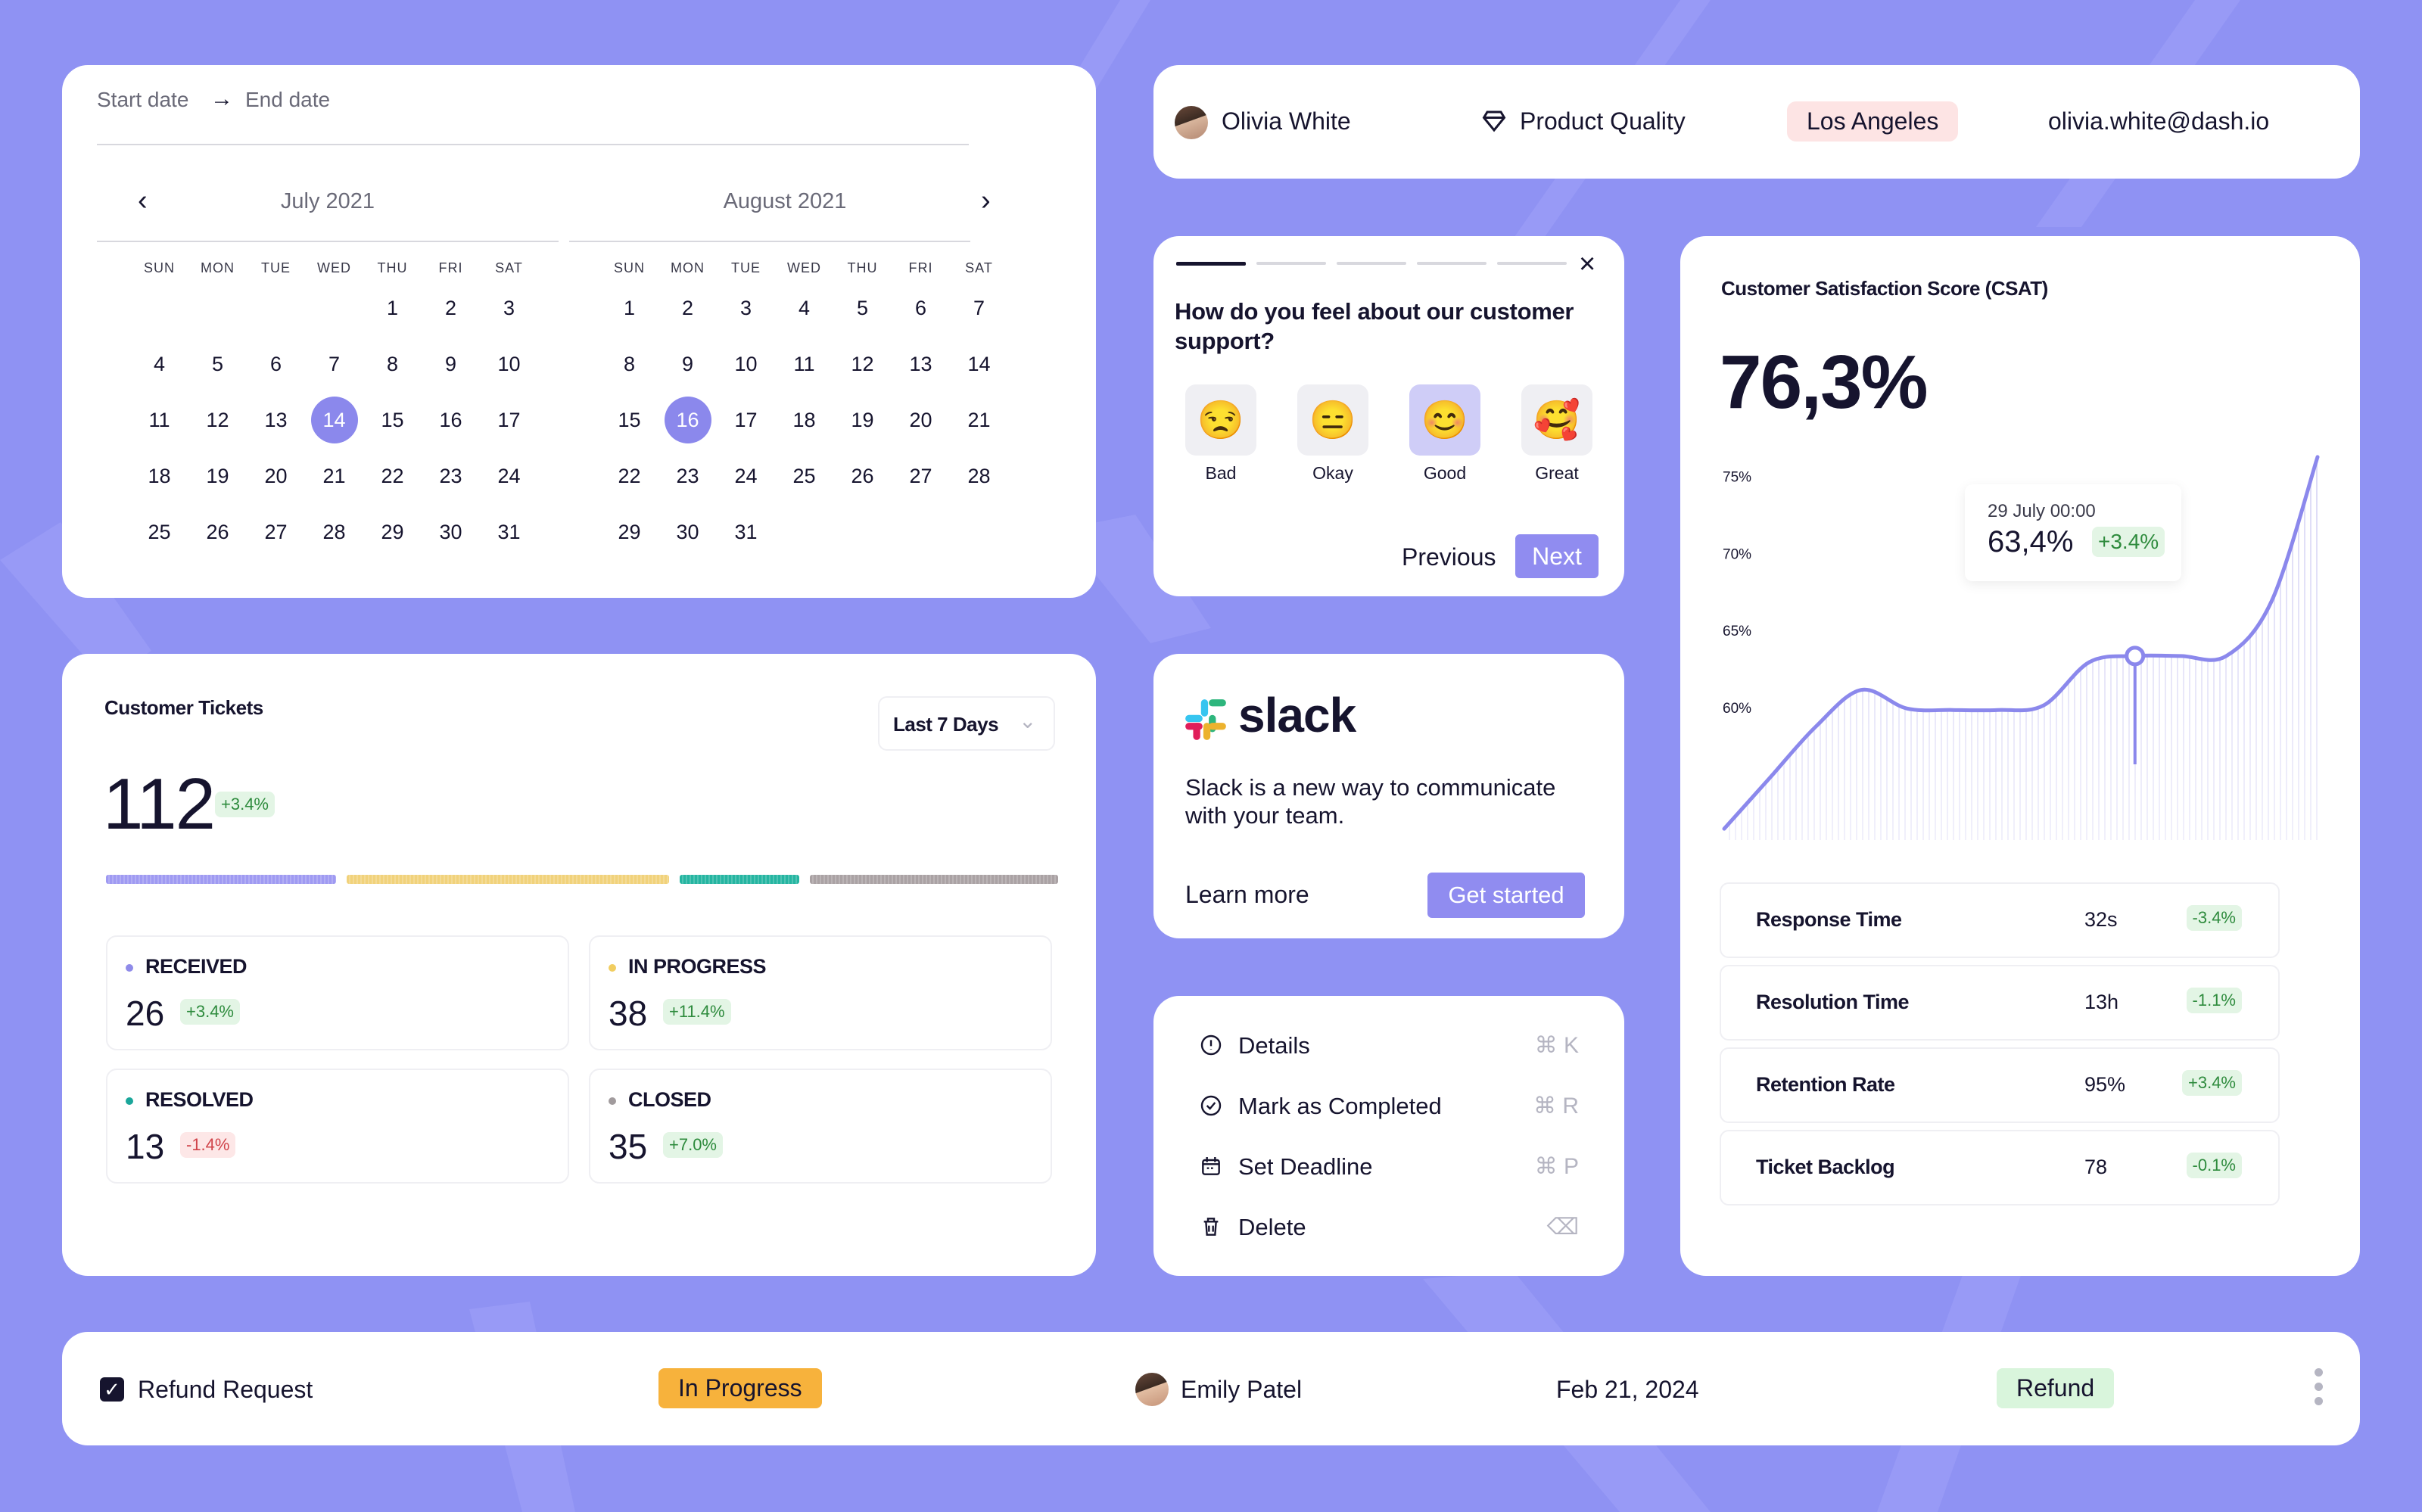  What do you see at coordinates (966, 723) in the screenshot?
I see `range-dropdown: Last 7 Days ⌄` at bounding box center [966, 723].